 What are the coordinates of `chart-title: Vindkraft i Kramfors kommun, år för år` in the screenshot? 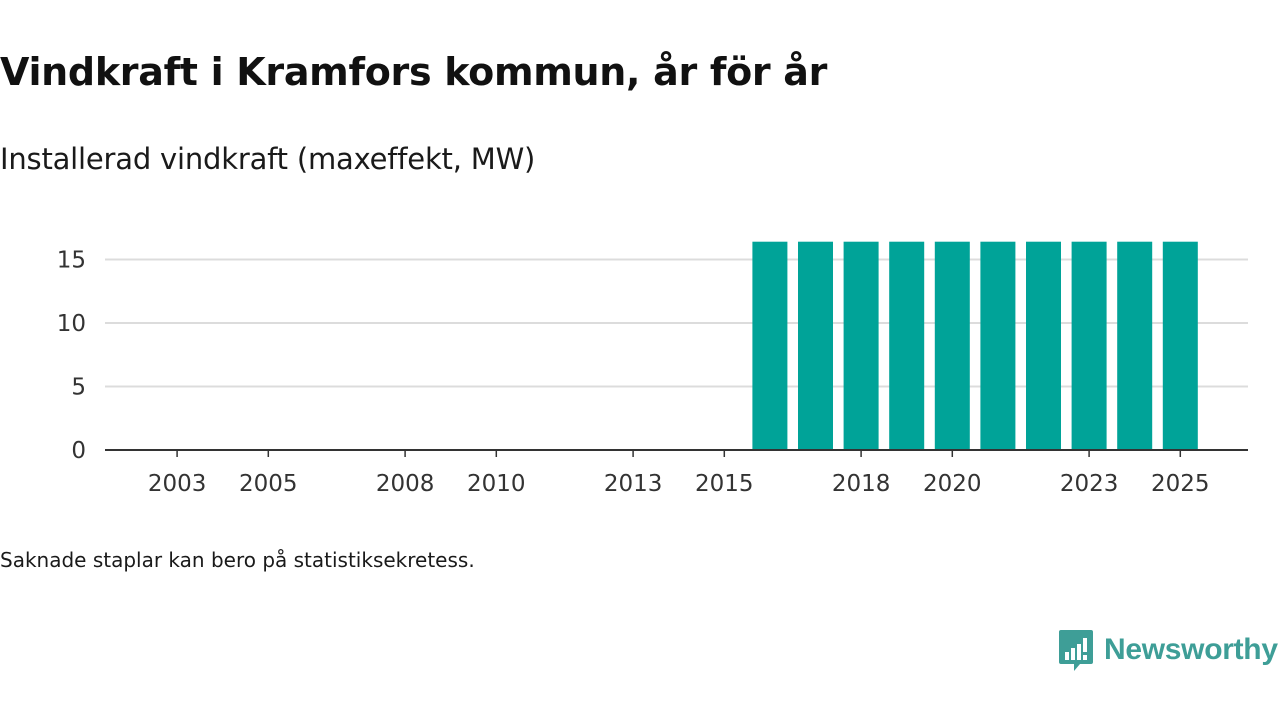 It's located at (414, 72).